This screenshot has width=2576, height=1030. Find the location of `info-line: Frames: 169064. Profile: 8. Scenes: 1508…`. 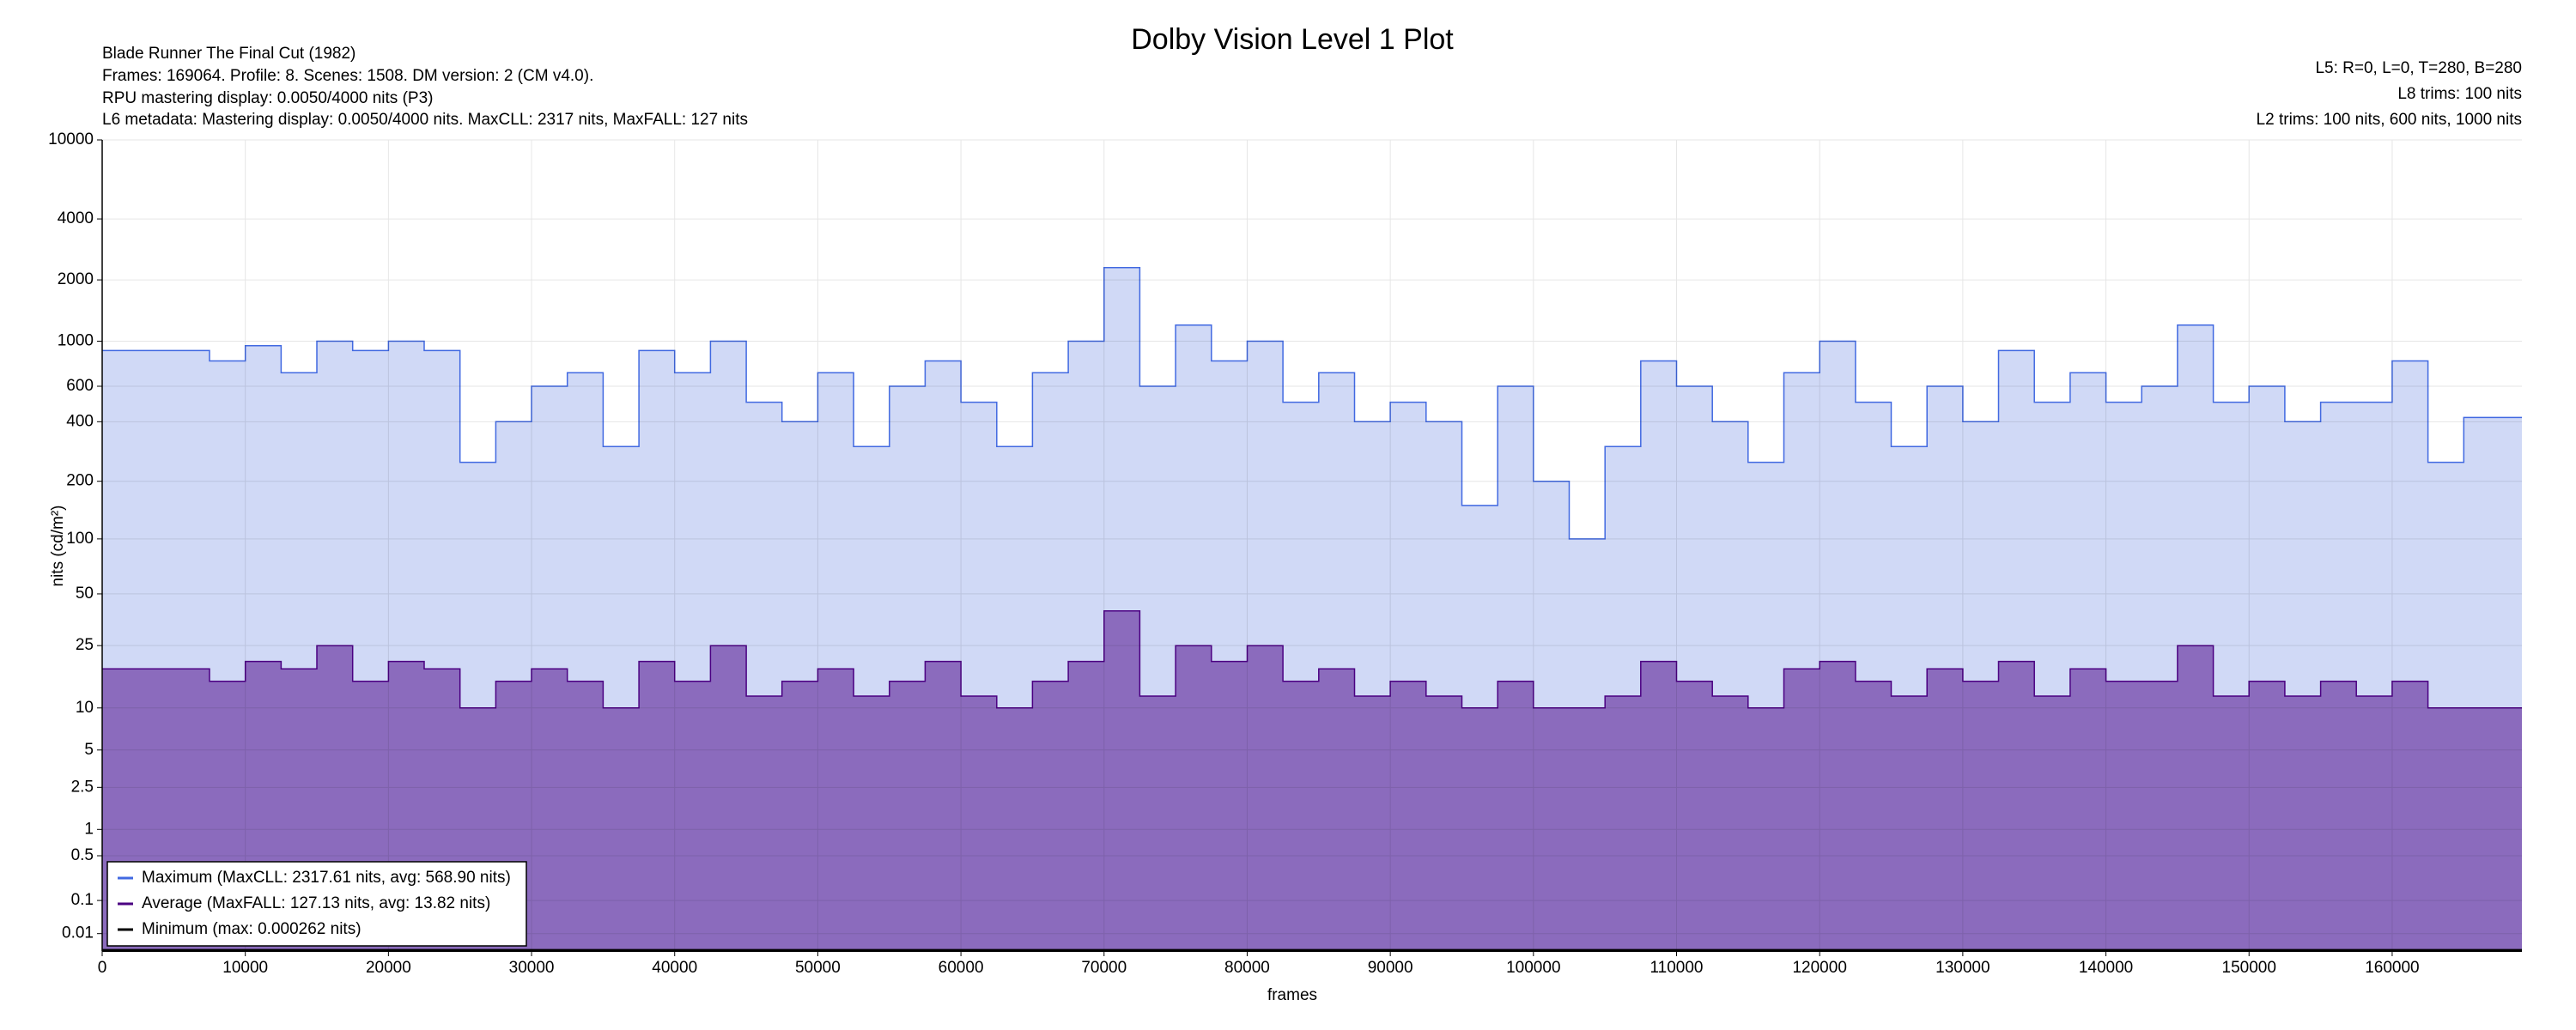

info-line: Frames: 169064. Profile: 8. Scenes: 1508… is located at coordinates (347, 76).